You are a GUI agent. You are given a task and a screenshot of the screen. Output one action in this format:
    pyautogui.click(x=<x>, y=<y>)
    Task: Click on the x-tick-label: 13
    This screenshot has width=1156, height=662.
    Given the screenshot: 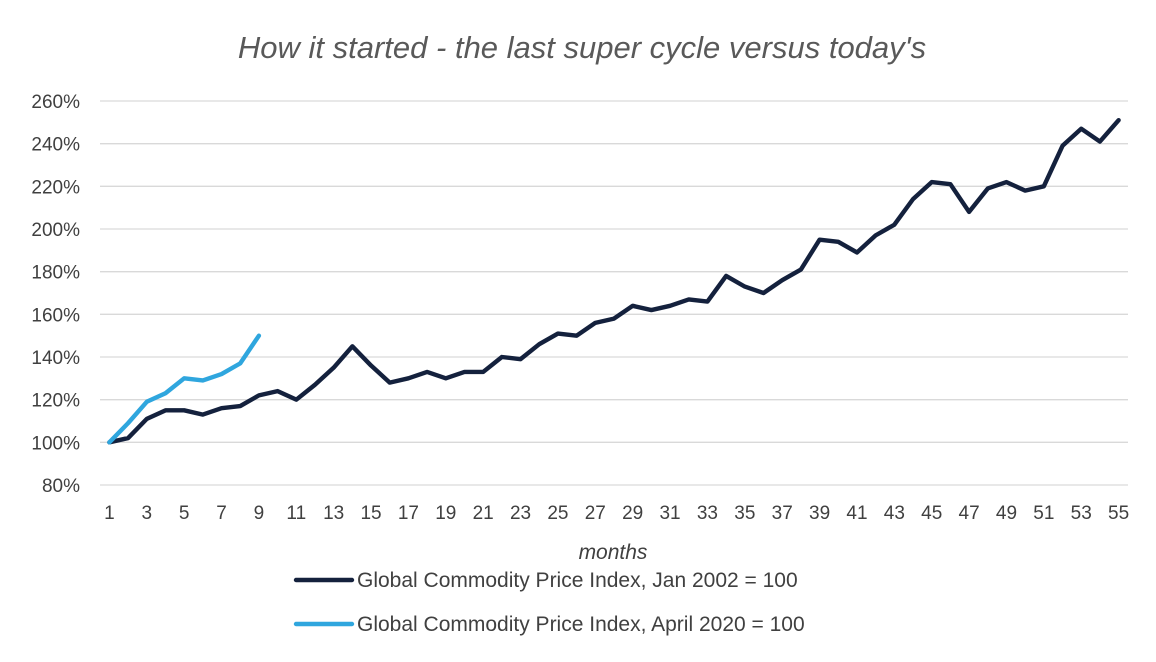 What is the action you would take?
    pyautogui.click(x=333, y=513)
    